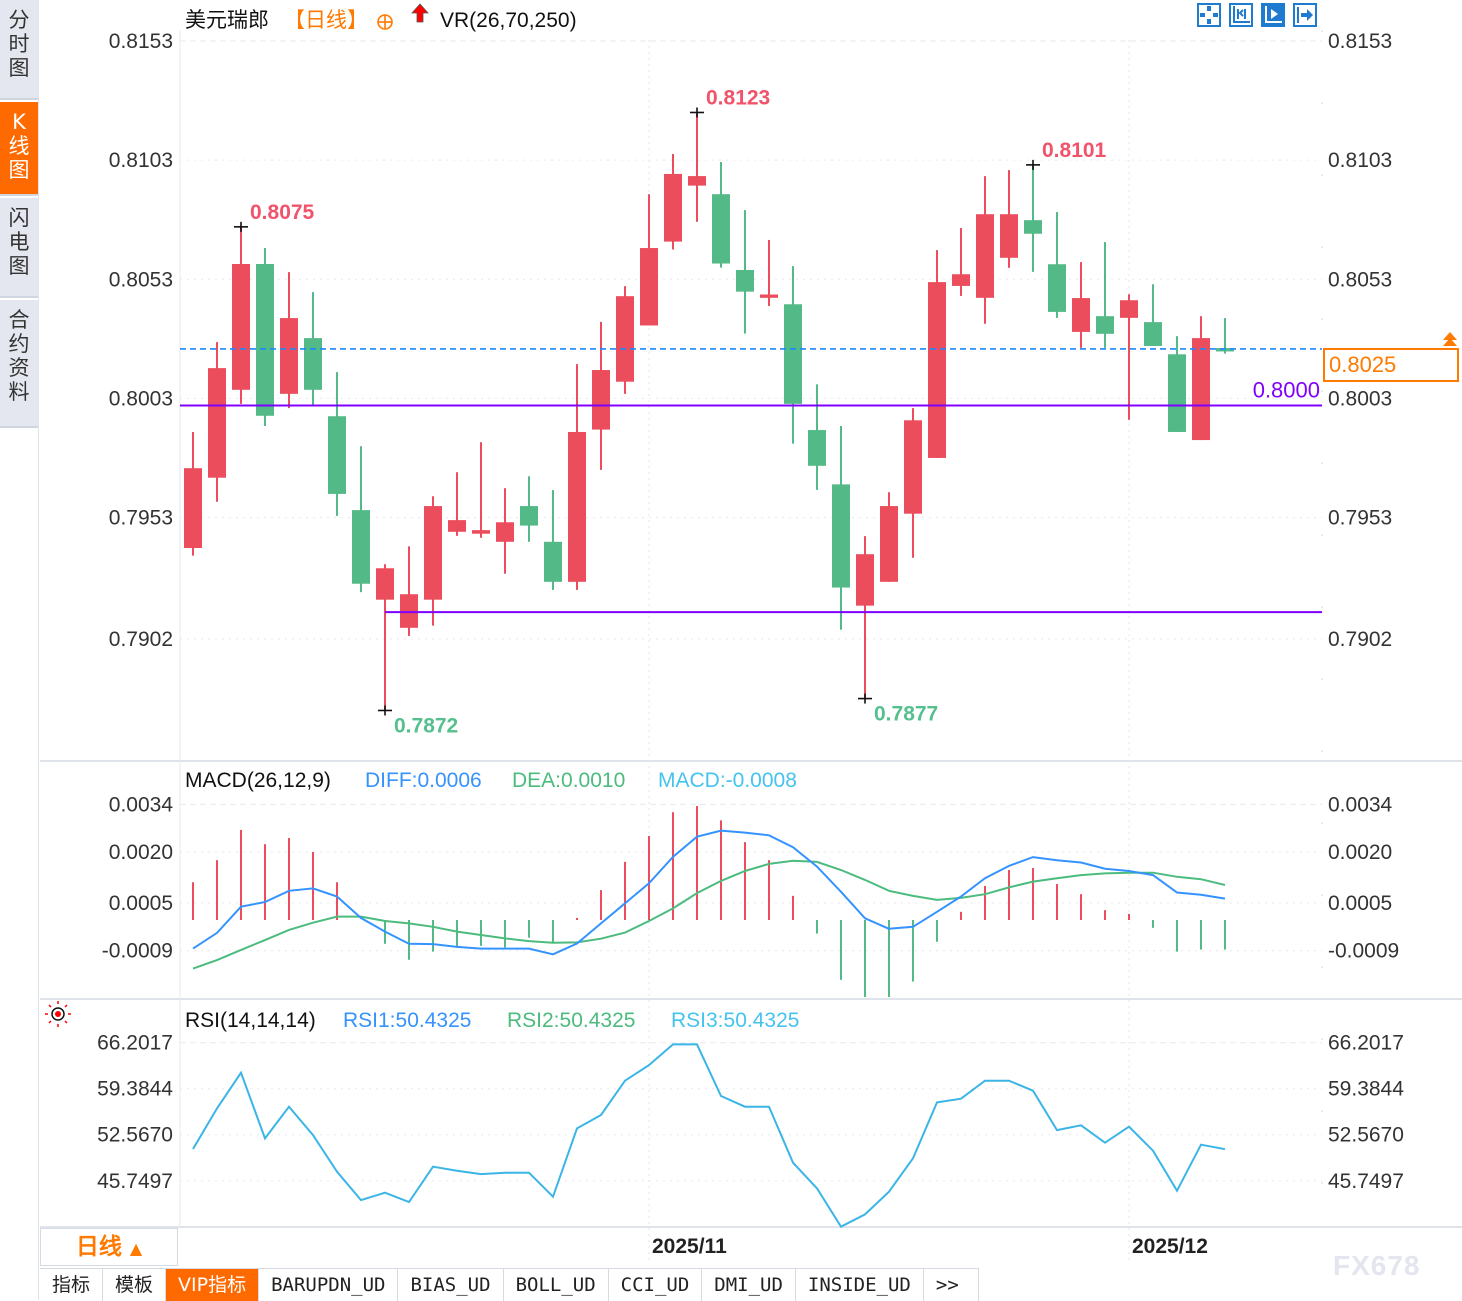 This screenshot has width=1462, height=1301. I want to click on sidebar-tab-timeshare: 分 时 图, so click(19, 50).